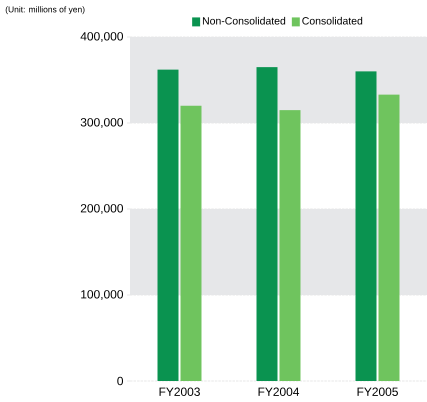 Image resolution: width=427 pixels, height=402 pixels. What do you see at coordinates (244, 20) in the screenshot?
I see `legend-label: Non-Consolidated` at bounding box center [244, 20].